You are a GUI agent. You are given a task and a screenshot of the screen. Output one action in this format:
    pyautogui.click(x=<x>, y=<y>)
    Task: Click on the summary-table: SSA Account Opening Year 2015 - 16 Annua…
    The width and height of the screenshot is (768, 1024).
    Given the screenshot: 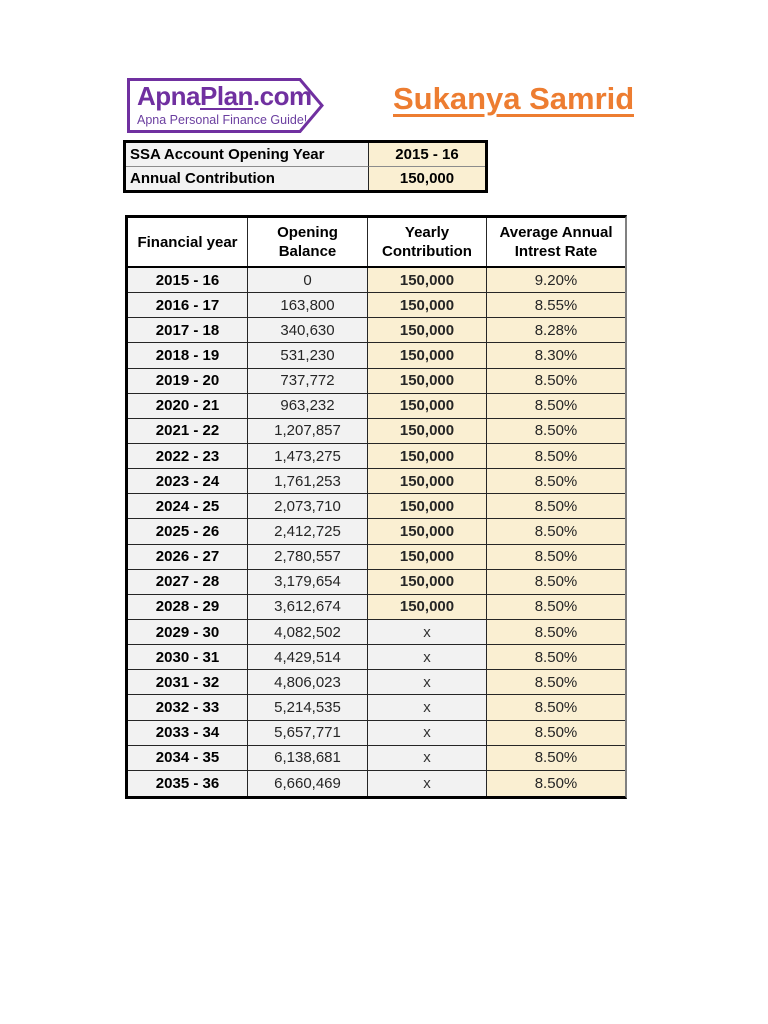 What is the action you would take?
    pyautogui.click(x=305, y=166)
    